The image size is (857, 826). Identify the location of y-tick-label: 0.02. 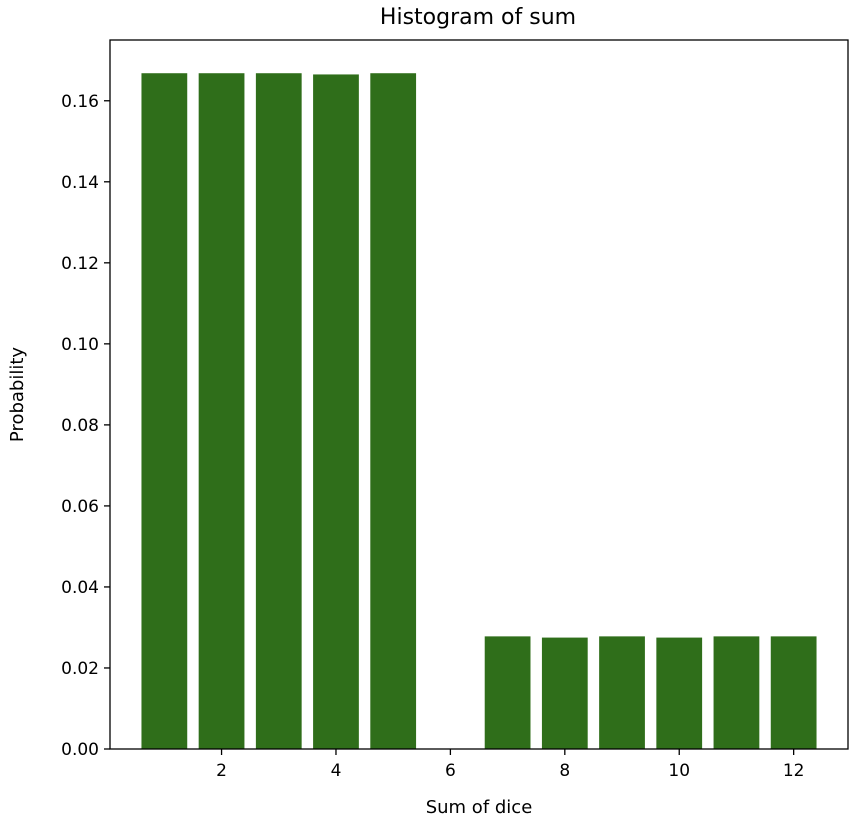
(80, 669).